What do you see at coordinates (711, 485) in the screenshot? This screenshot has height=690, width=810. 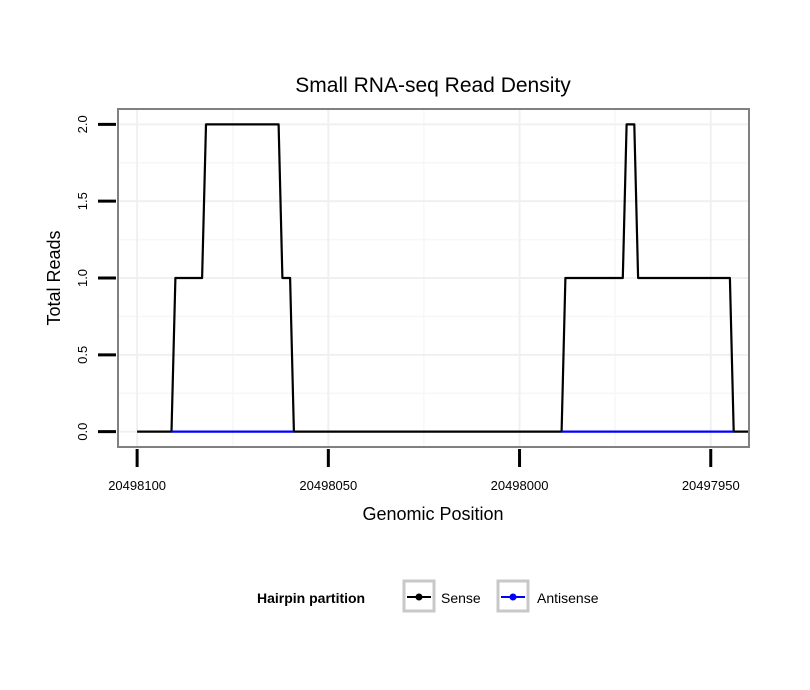 I see `x-tick-label: 20497950` at bounding box center [711, 485].